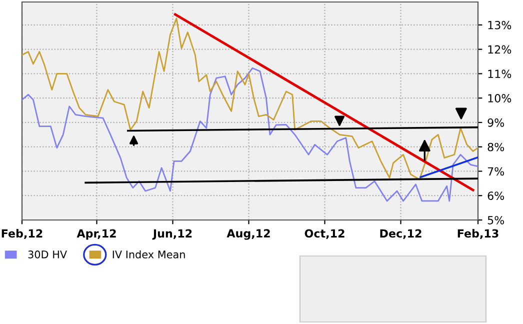  Describe the element at coordinates (496, 122) in the screenshot. I see `y-tick-label: 9%` at that location.